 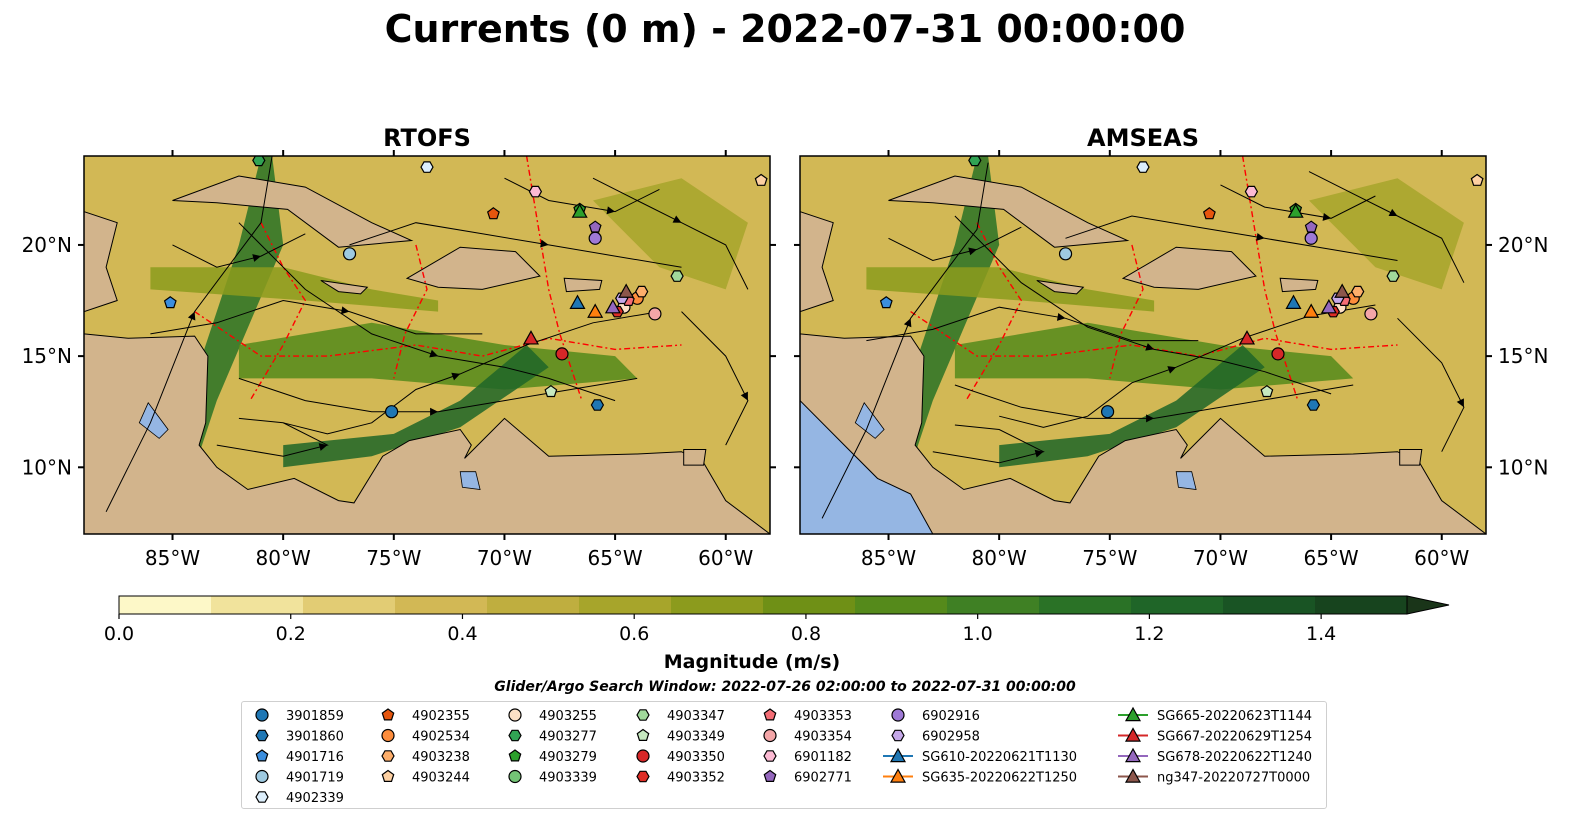 What do you see at coordinates (951, 737) in the screenshot?
I see `legend-label: 6902958` at bounding box center [951, 737].